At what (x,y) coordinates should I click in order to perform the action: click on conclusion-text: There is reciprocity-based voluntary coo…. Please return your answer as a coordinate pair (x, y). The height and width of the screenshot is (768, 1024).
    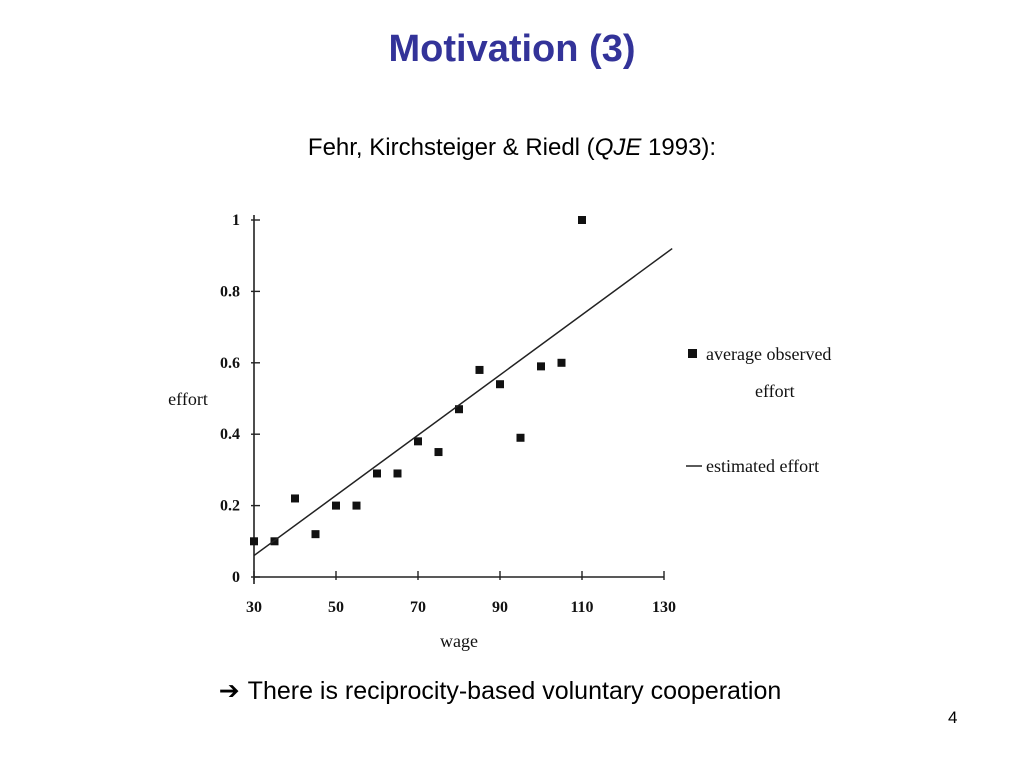
    Looking at the image, I should click on (514, 691).